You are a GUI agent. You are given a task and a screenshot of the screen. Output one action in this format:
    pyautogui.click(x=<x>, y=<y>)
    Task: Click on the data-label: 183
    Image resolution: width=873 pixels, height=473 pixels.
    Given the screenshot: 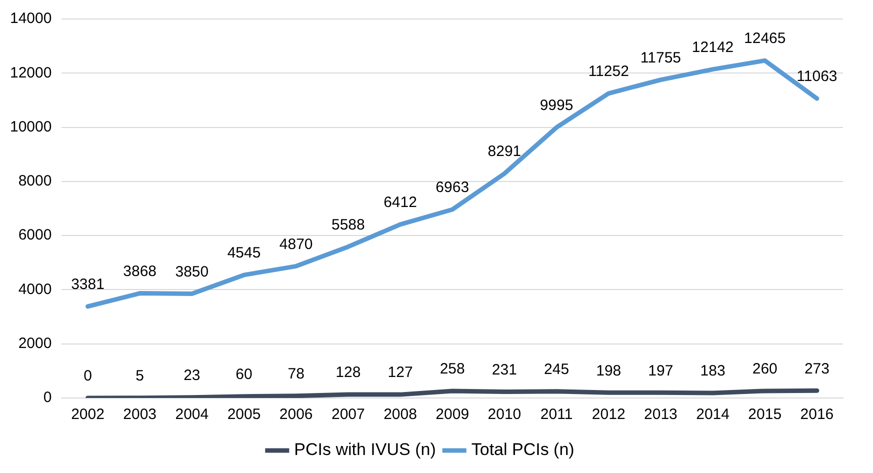 What is the action you would take?
    pyautogui.click(x=713, y=371)
    